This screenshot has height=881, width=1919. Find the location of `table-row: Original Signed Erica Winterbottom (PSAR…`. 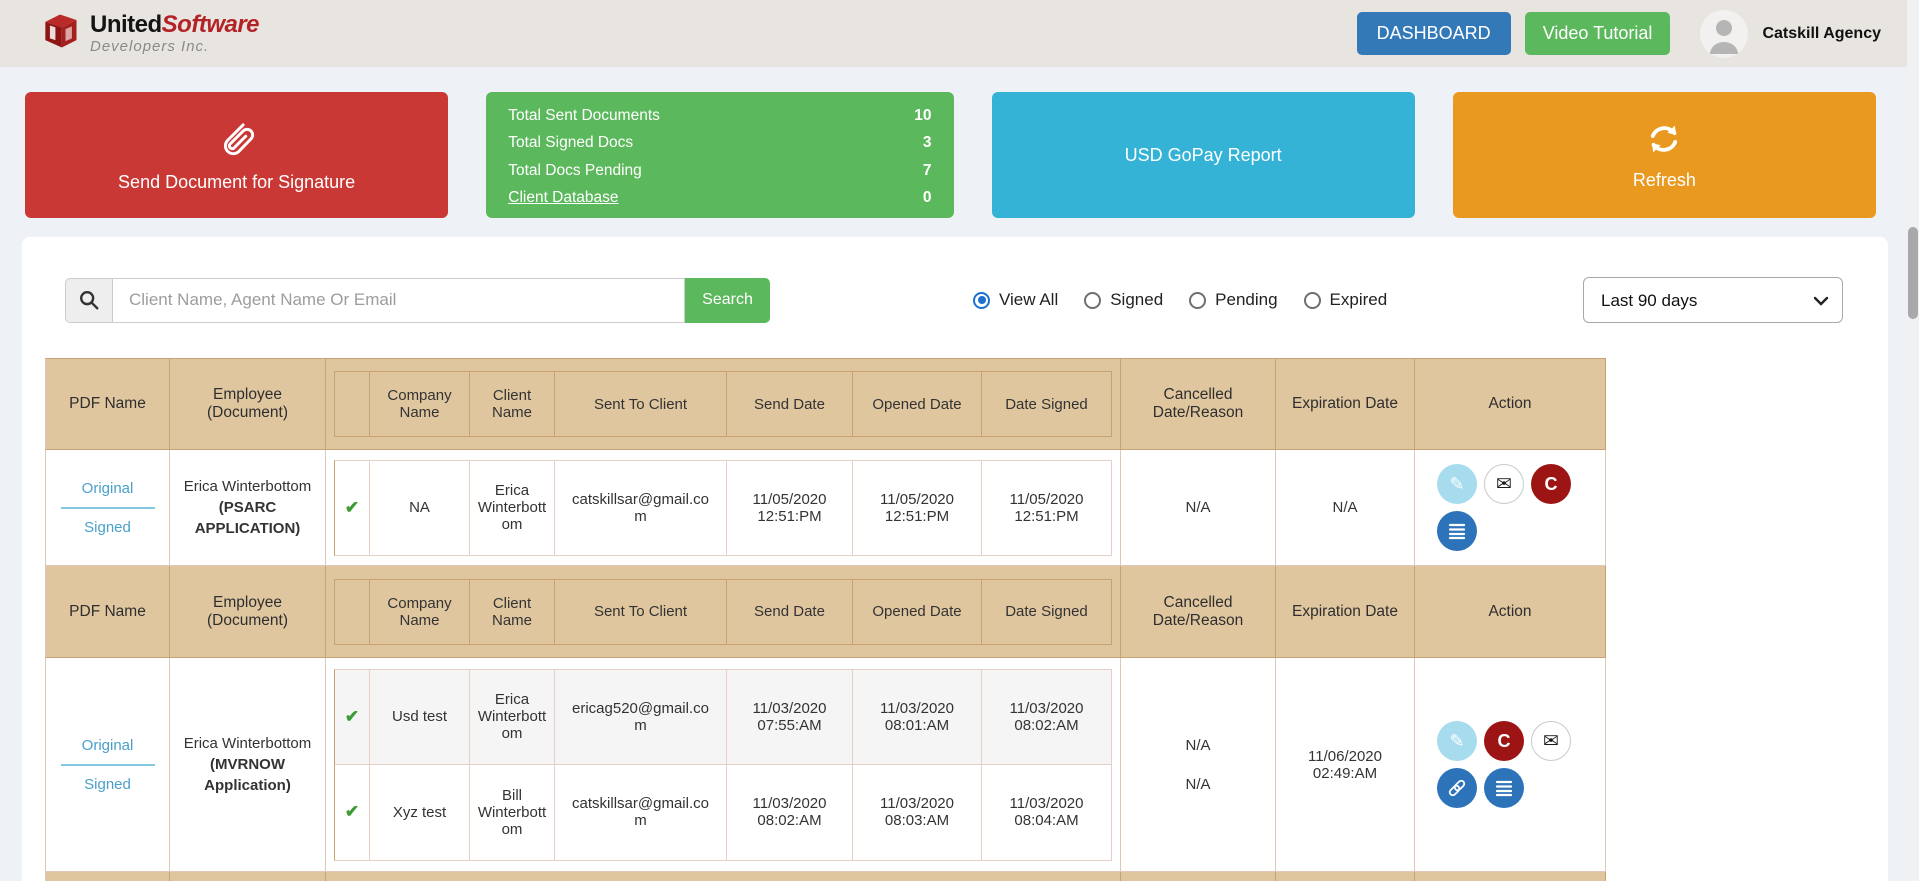

table-row: Original Signed Erica Winterbottom (PSAR… is located at coordinates (825, 508).